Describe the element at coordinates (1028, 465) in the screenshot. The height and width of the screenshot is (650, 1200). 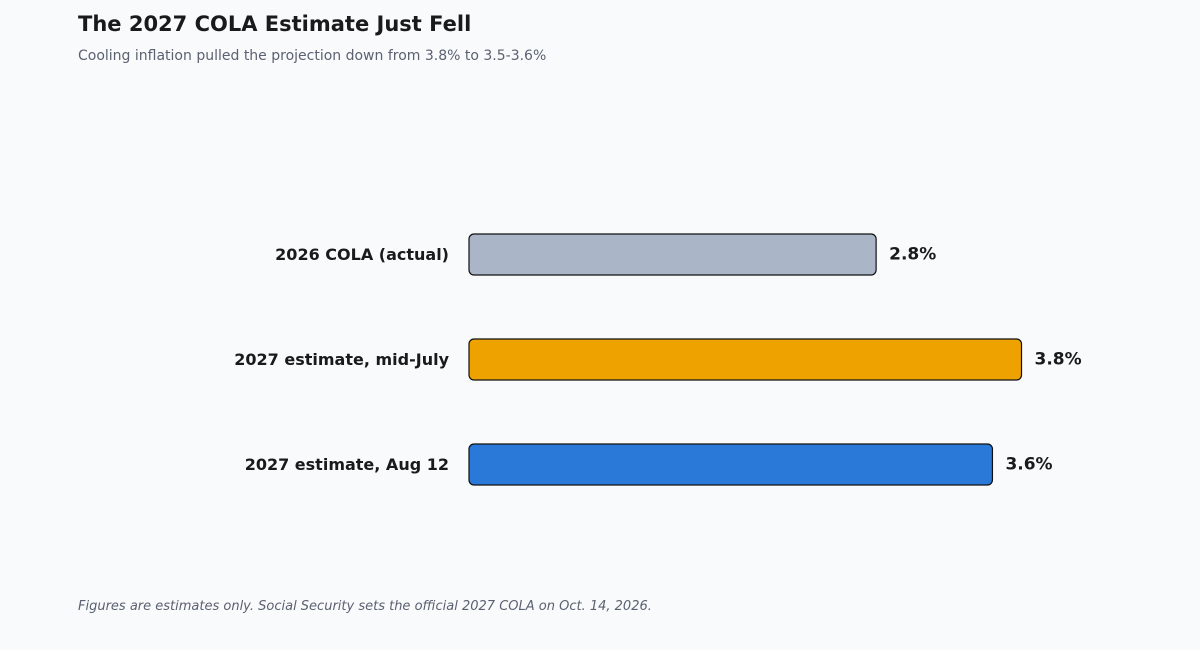
I see `value-label-2: 3.6%` at that location.